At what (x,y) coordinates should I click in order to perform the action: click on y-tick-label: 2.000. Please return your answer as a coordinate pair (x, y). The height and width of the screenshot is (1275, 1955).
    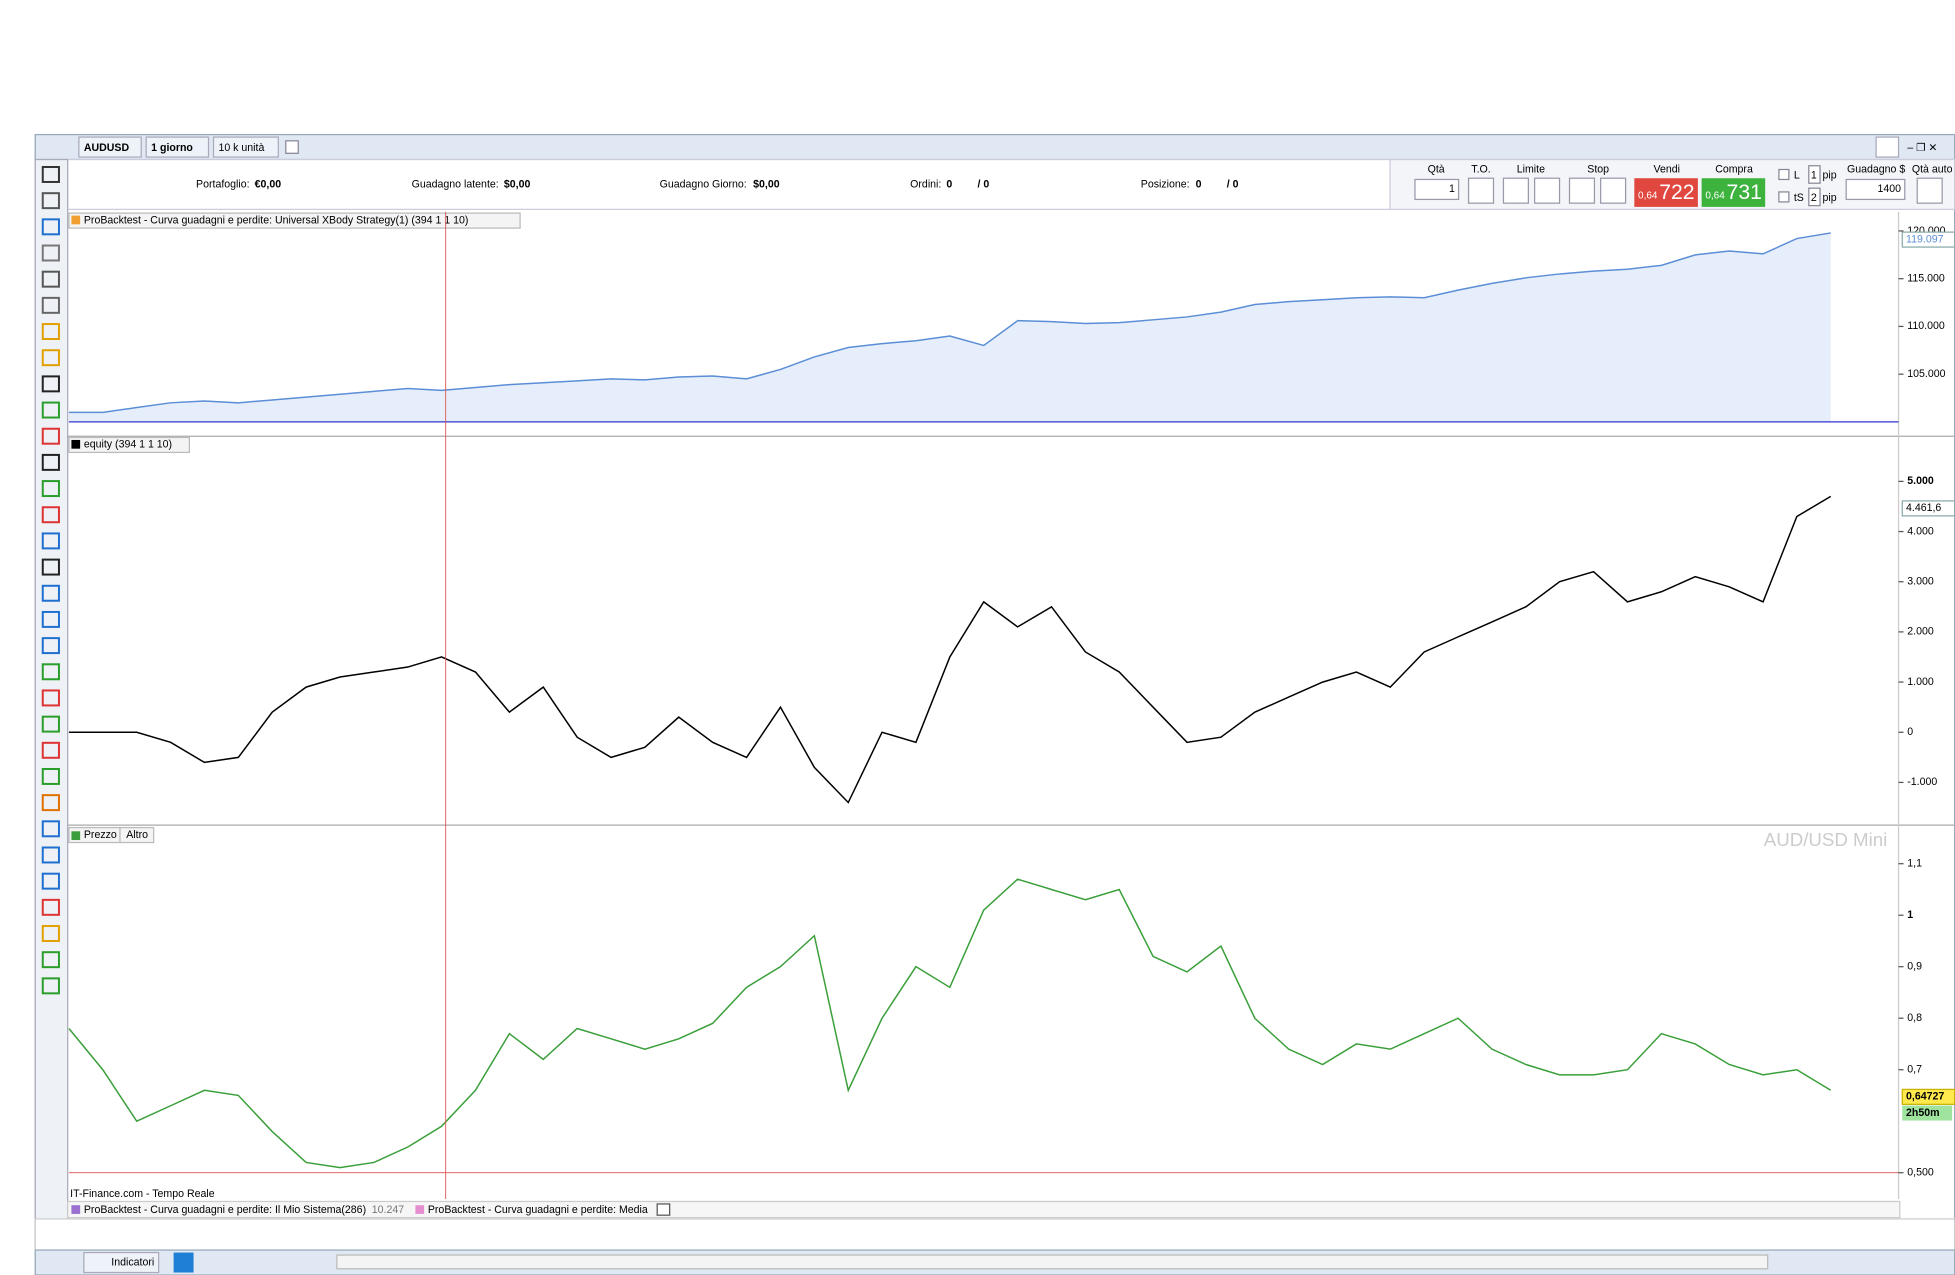
    Looking at the image, I should click on (1920, 632).